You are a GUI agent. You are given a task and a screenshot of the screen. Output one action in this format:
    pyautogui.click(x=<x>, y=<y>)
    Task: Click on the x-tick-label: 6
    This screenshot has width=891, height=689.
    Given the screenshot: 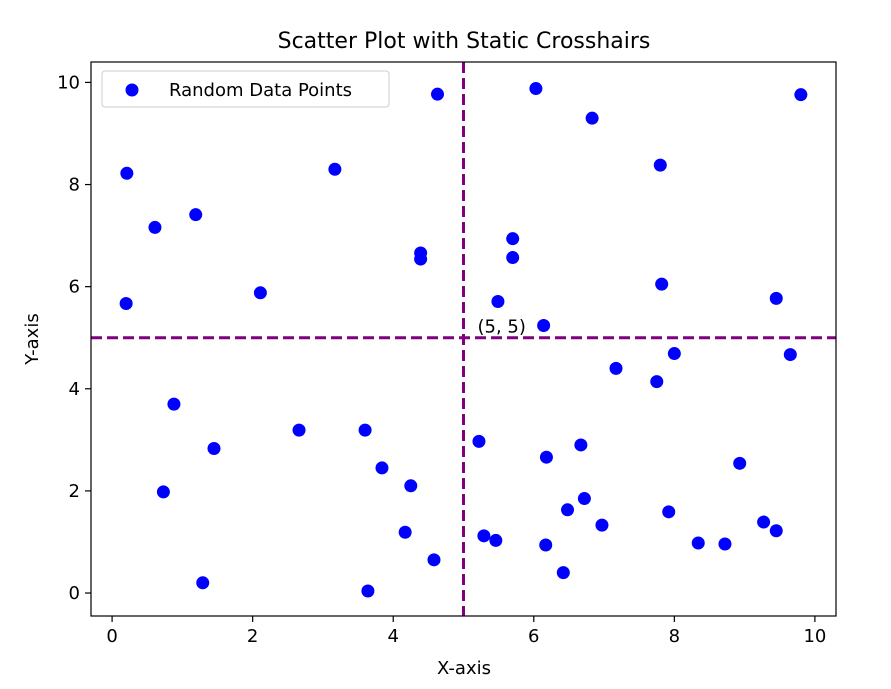 What is the action you would take?
    pyautogui.click(x=533, y=636)
    